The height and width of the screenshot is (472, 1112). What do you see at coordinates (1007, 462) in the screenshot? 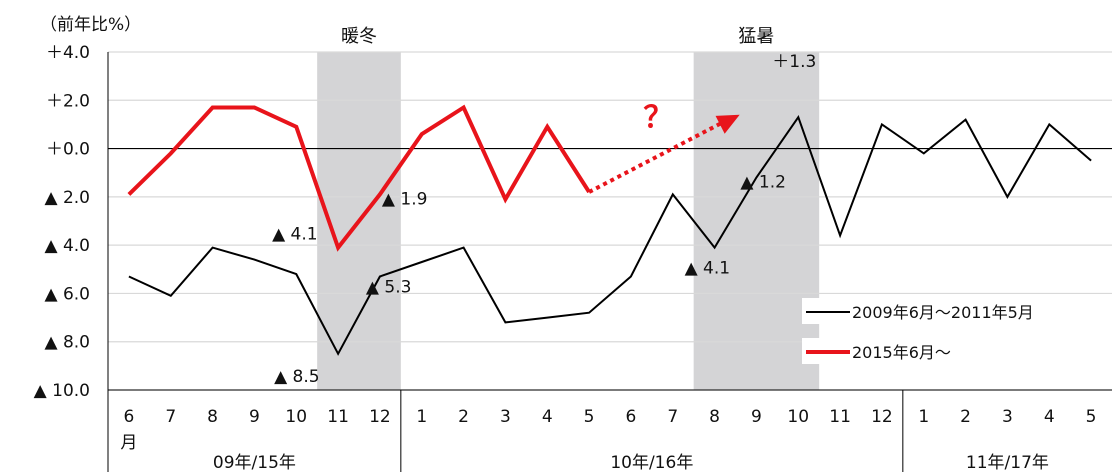
I see `year-group-label-2: 11年/17年` at bounding box center [1007, 462].